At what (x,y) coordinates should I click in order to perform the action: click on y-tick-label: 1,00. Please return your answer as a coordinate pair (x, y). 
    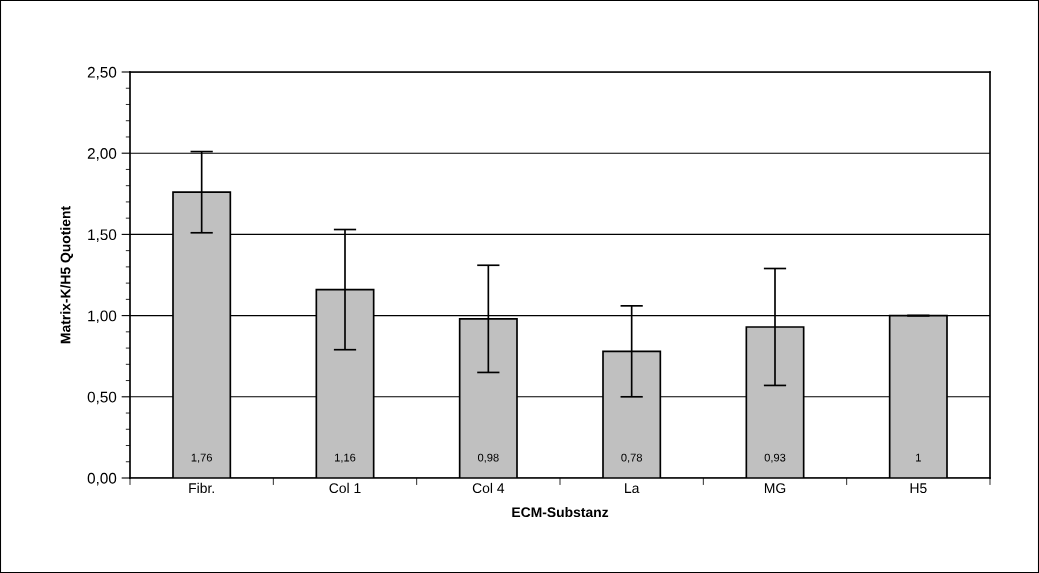
    Looking at the image, I should click on (102, 317).